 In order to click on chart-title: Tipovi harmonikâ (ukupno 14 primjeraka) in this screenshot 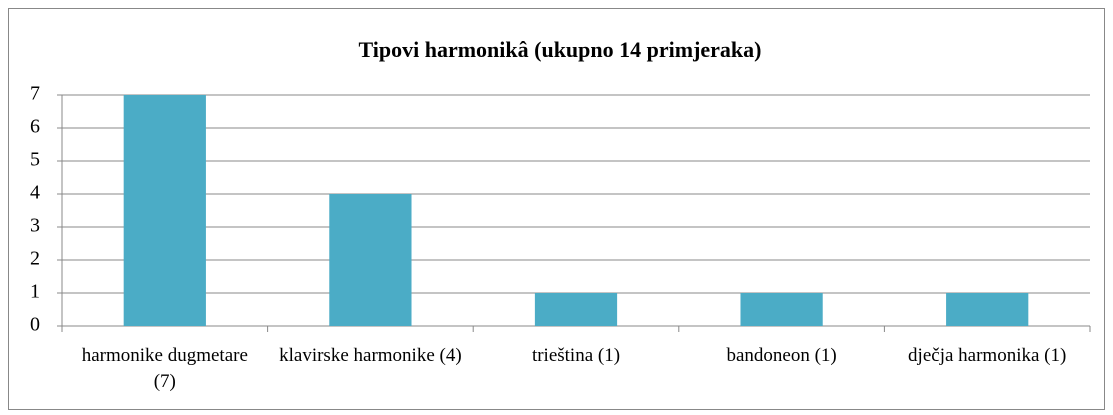, I will do `click(559, 49)`.